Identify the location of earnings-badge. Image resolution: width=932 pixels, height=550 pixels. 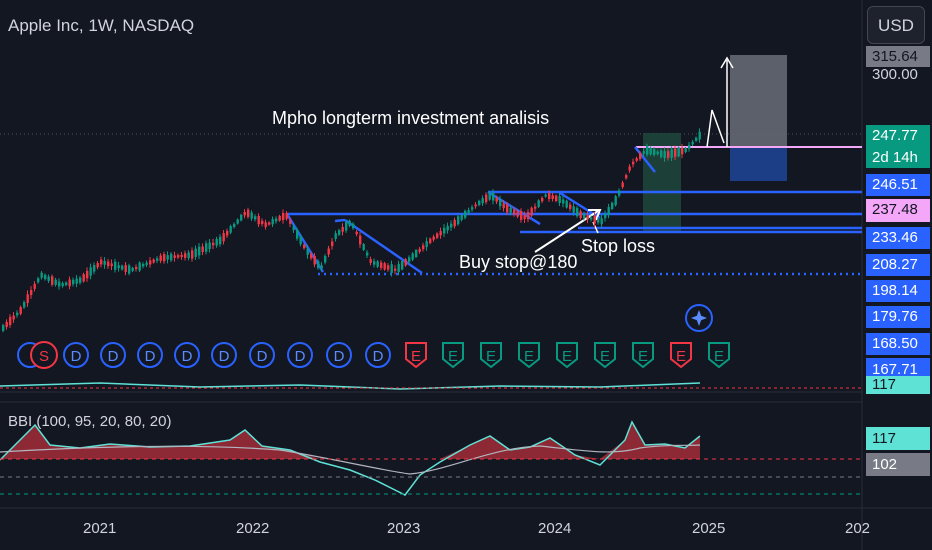
(529, 355).